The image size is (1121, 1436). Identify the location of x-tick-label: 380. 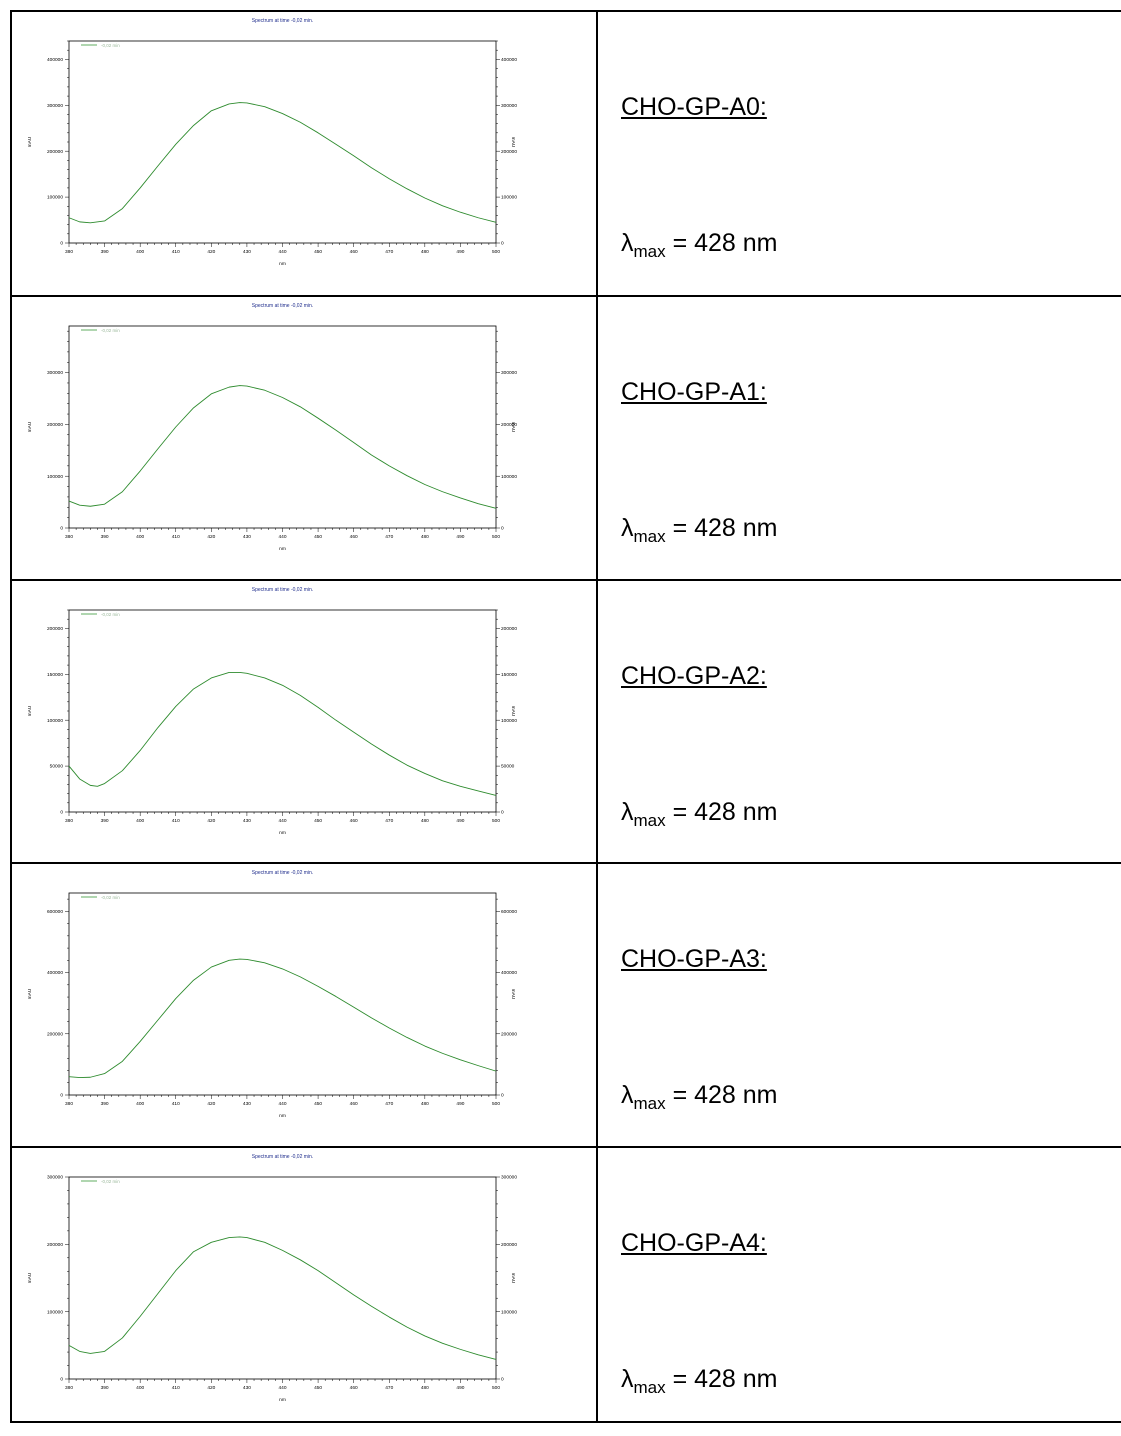
(69, 537).